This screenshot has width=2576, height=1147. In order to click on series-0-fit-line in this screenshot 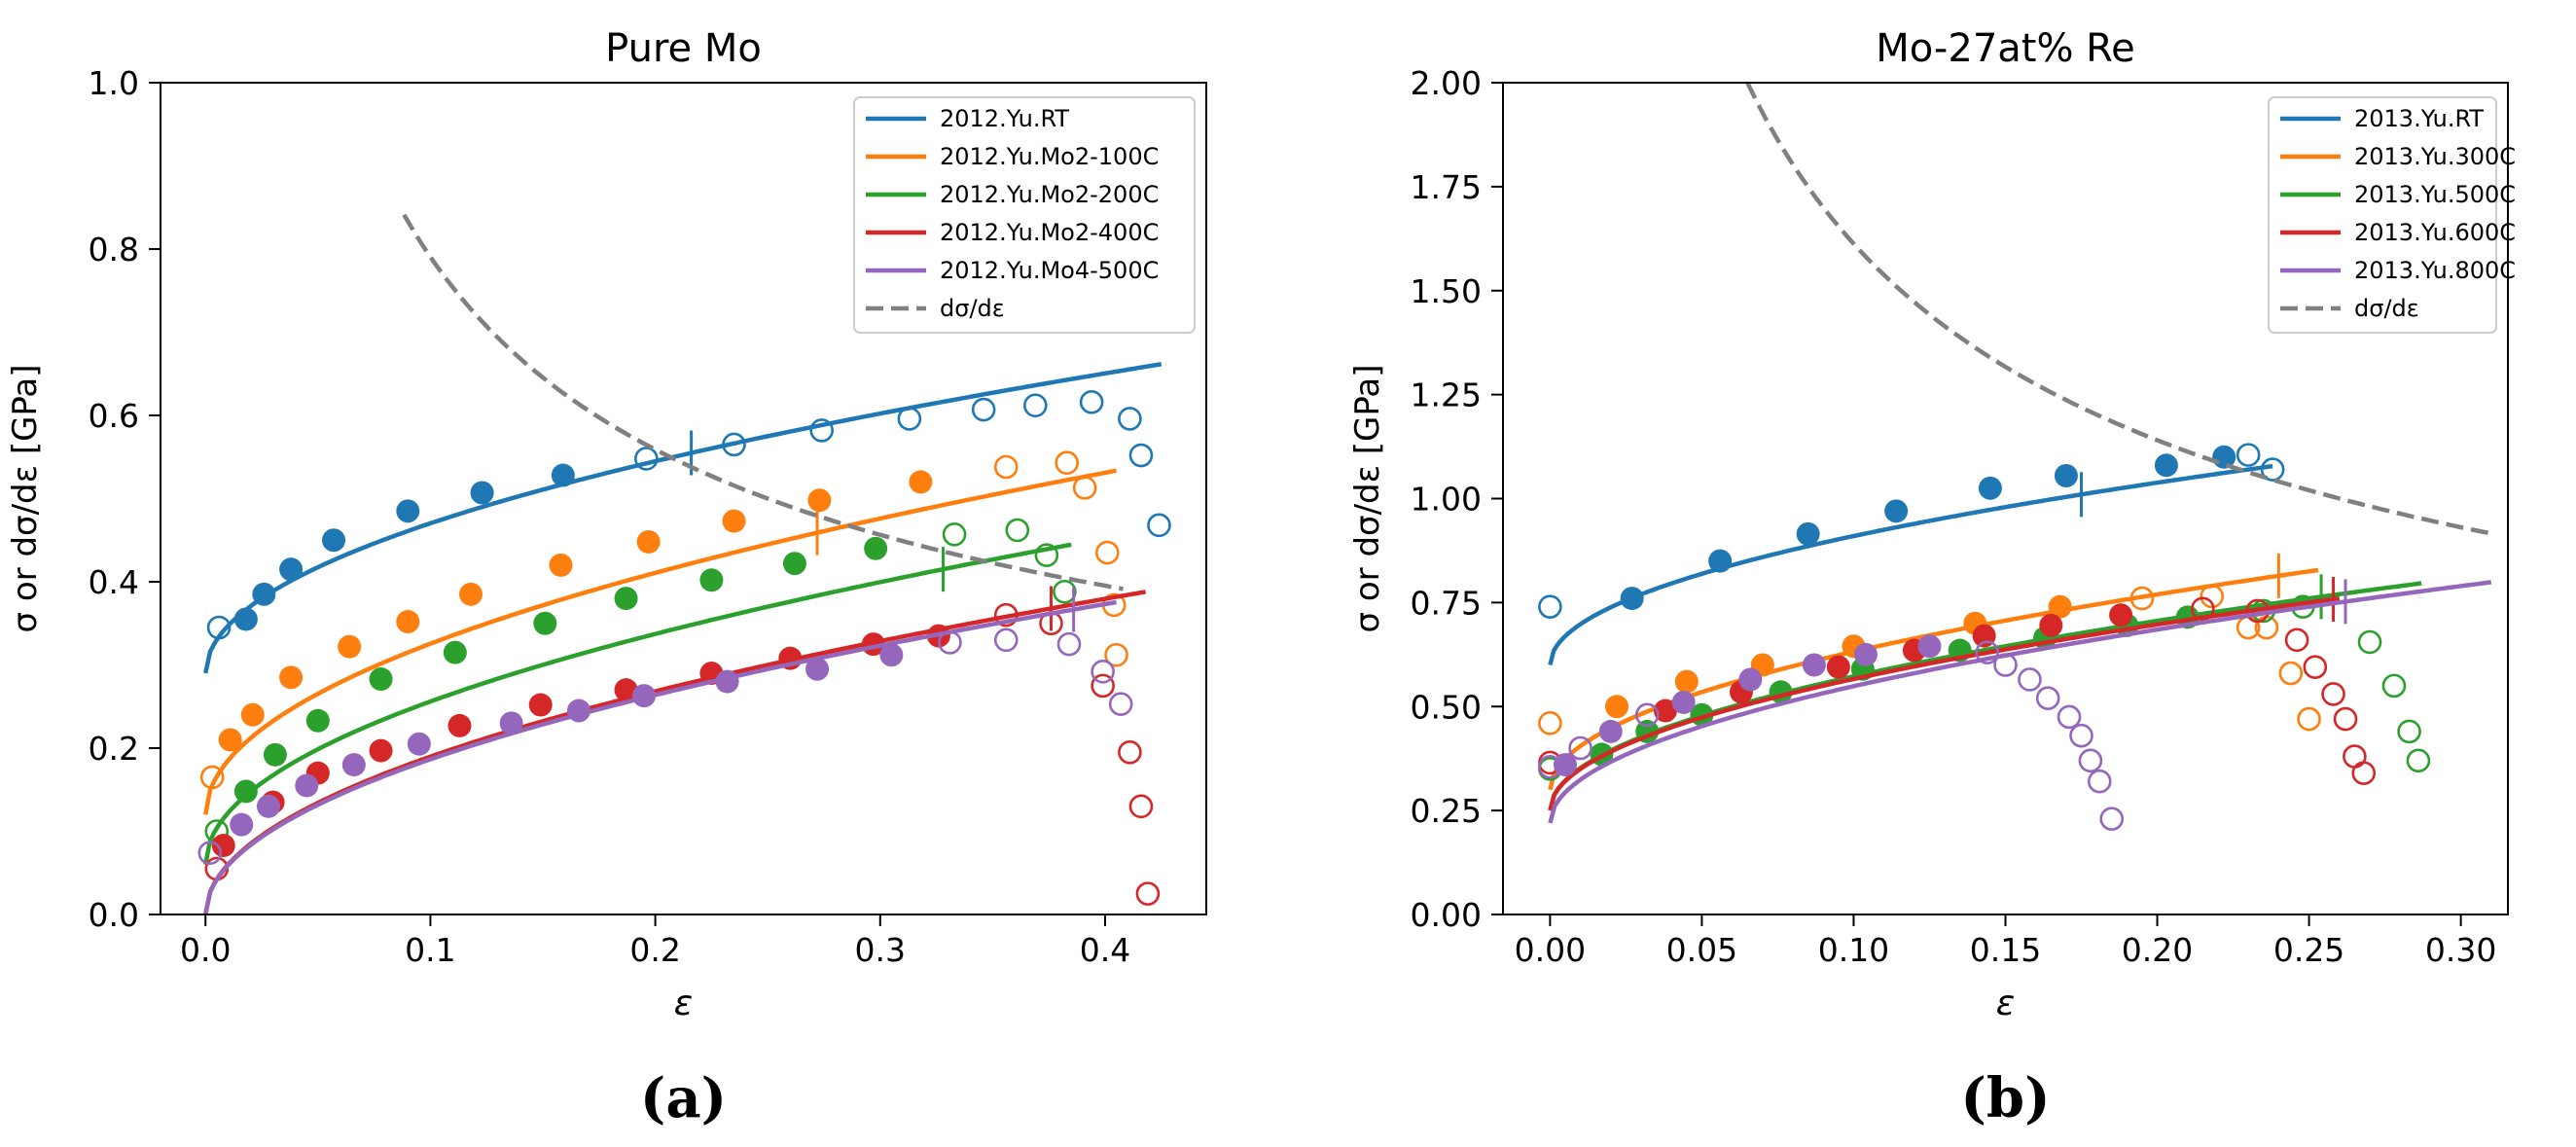, I will do `click(683, 518)`.